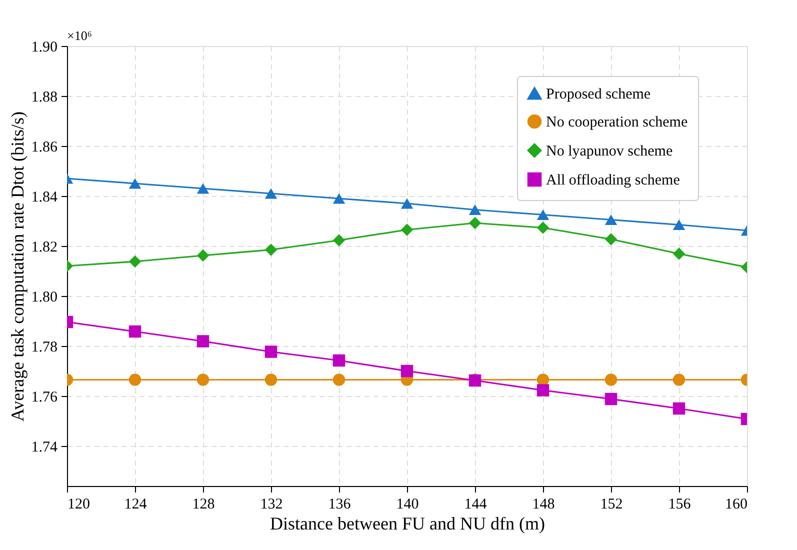 Image resolution: width=797 pixels, height=550 pixels. What do you see at coordinates (271, 504) in the screenshot?
I see `x-tick-label: 132` at bounding box center [271, 504].